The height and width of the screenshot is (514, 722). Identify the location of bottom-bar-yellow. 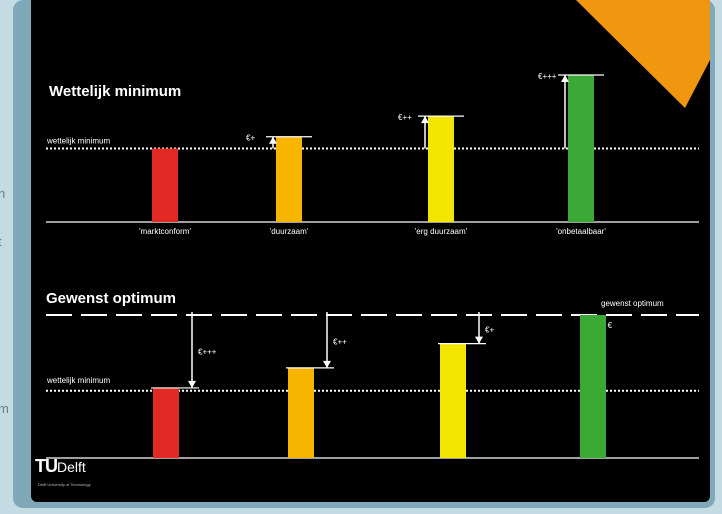
(453, 400).